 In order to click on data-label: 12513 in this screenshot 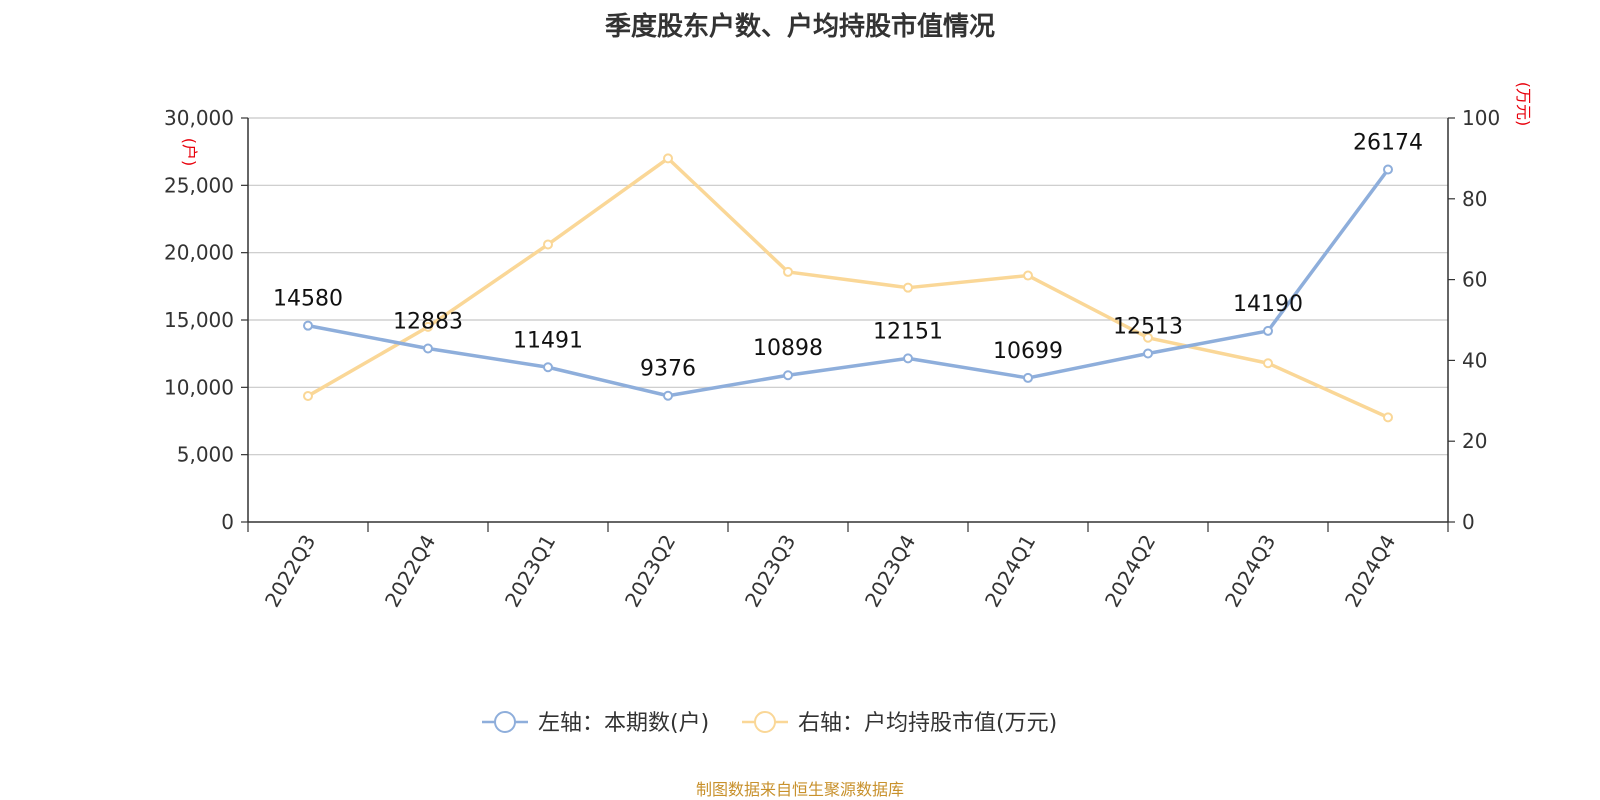, I will do `click(1148, 326)`.